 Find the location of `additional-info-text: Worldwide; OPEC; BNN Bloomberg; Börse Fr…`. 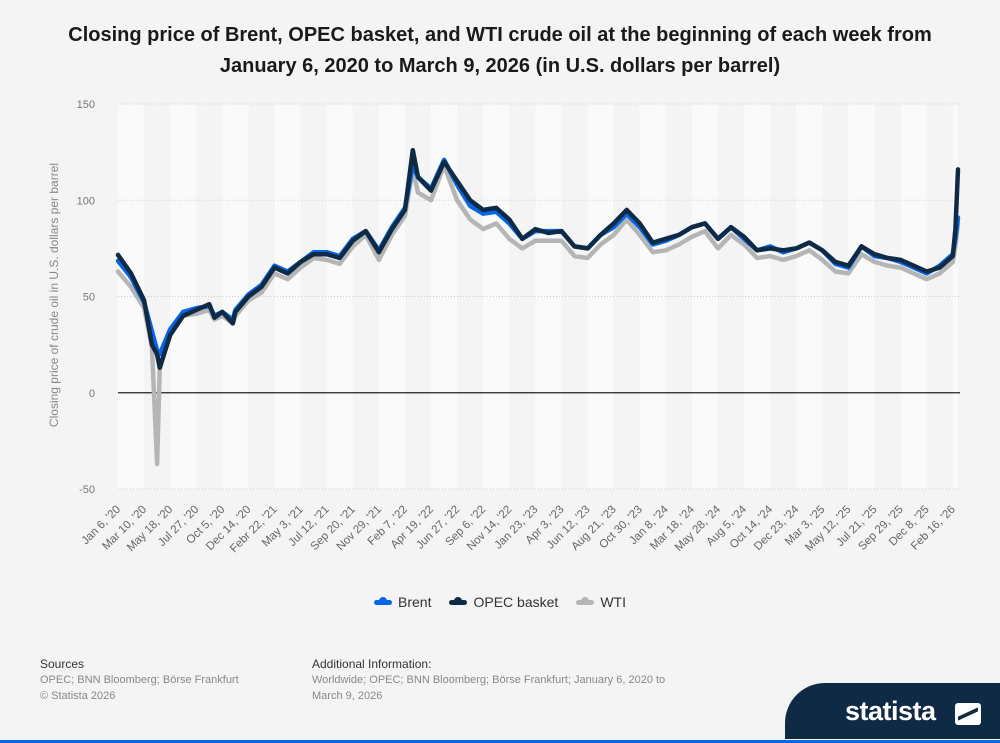

additional-info-text: Worldwide; OPEC; BNN Bloomberg; Börse Fr… is located at coordinates (489, 680).